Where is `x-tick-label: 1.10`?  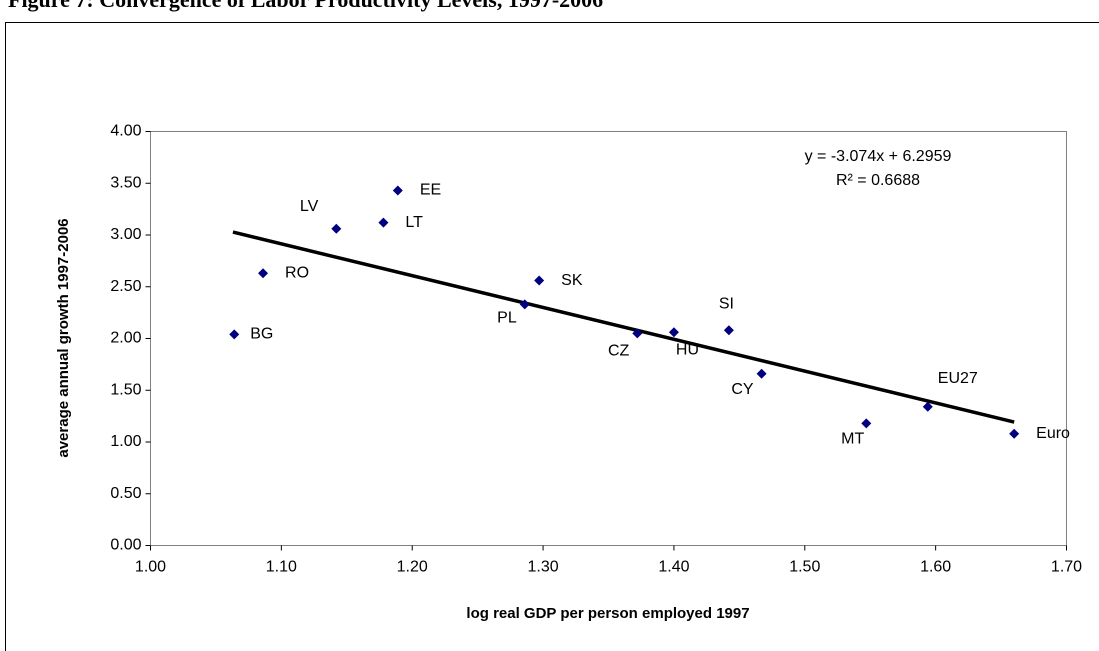 x-tick-label: 1.10 is located at coordinates (281, 567).